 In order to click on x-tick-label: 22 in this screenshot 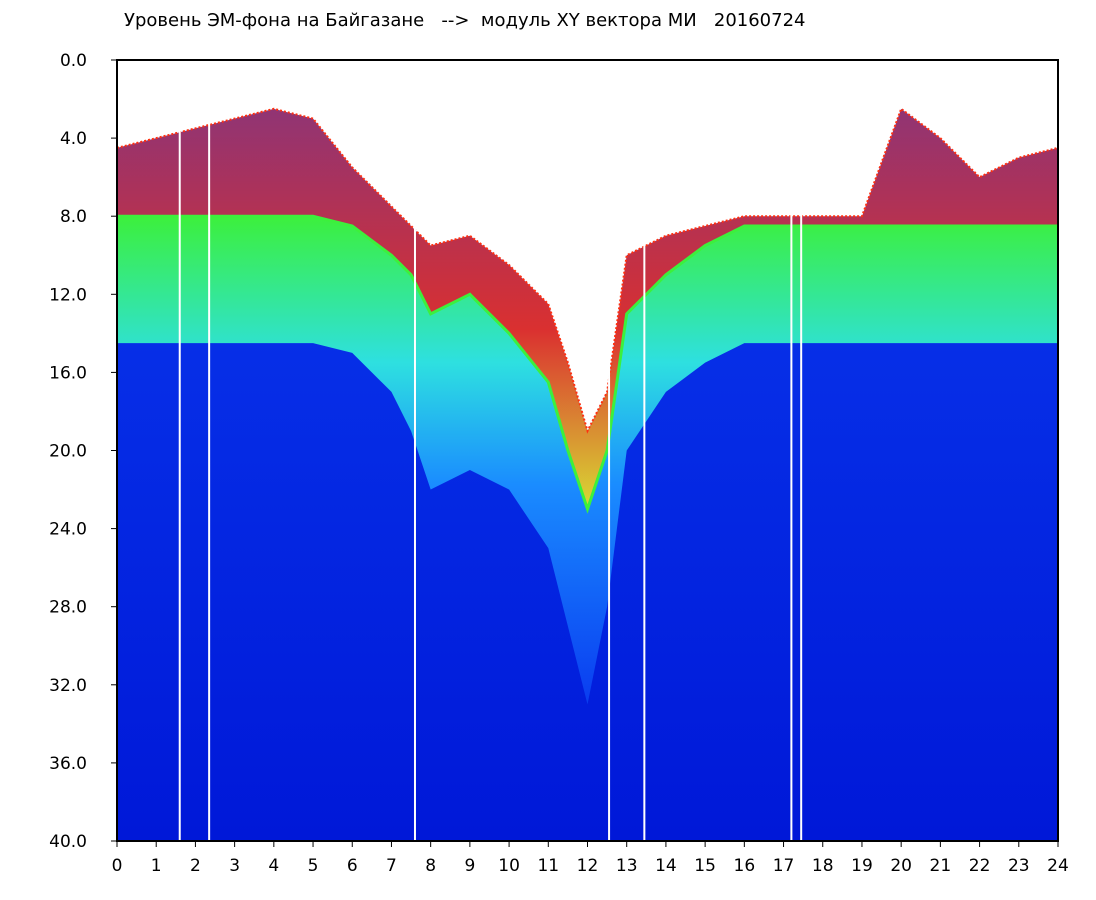, I will do `click(980, 866)`.